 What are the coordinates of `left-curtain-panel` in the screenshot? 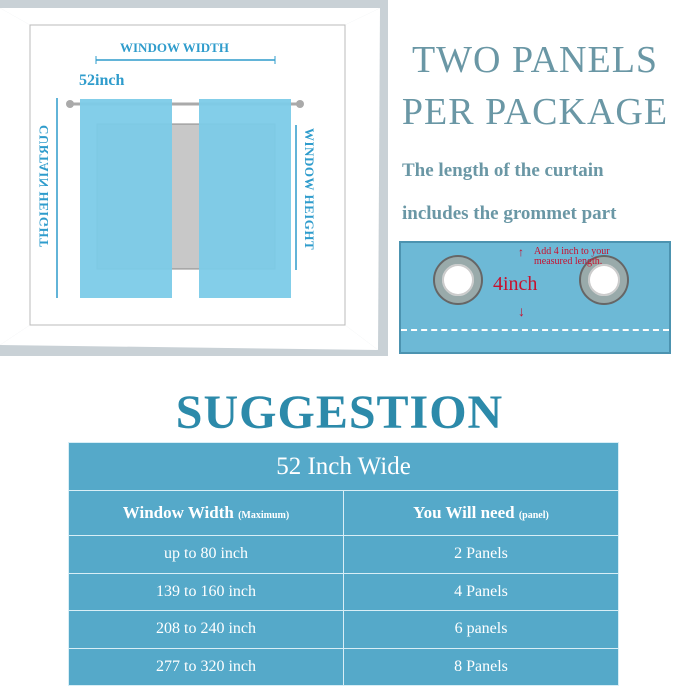 It's located at (126, 198).